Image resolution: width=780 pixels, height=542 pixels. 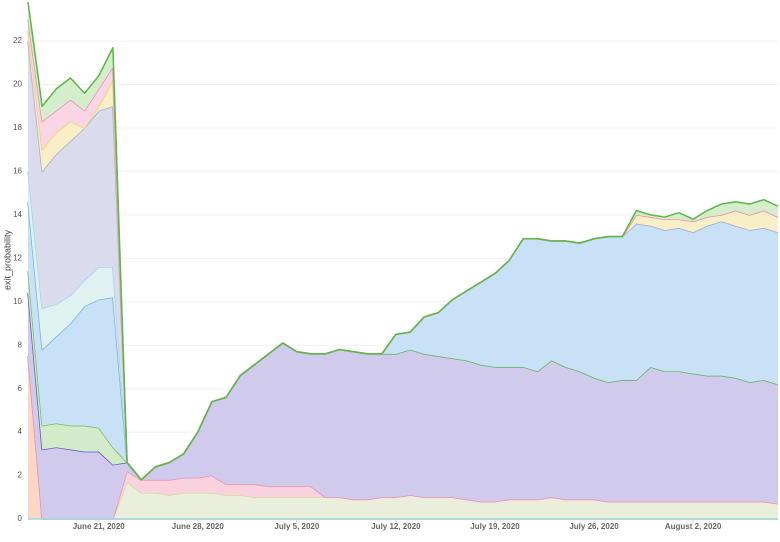 I want to click on x-tick-label: July 19, 2020, so click(x=495, y=526).